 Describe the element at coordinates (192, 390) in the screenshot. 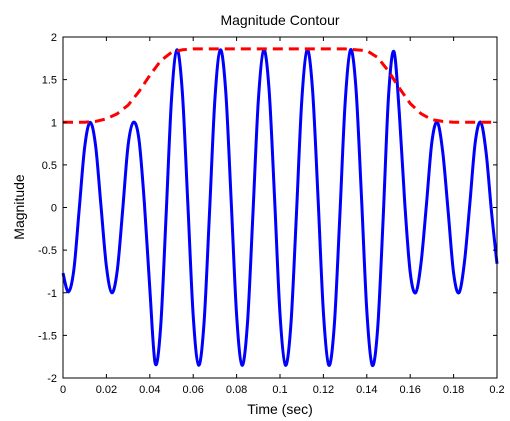

I see `x-tick-label: 0.06` at that location.